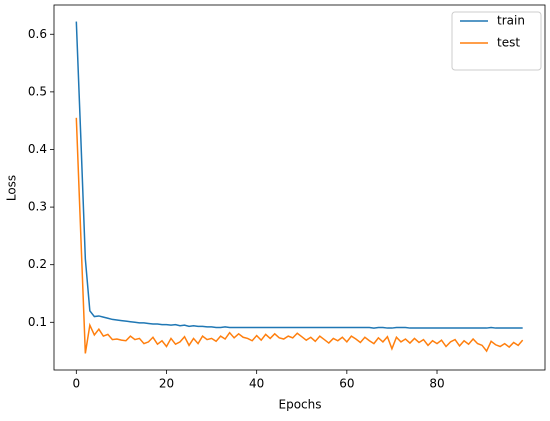 The width and height of the screenshot is (550, 421). Describe the element at coordinates (256, 384) in the screenshot. I see `x-tick-label: 40` at that location.